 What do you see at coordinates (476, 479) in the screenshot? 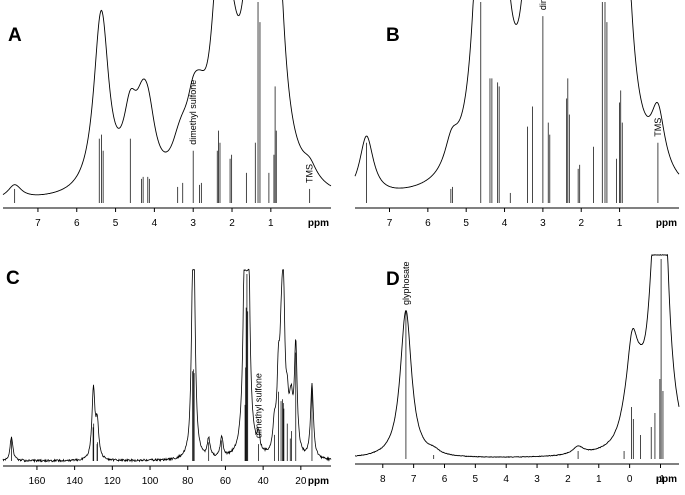
I see `panel-d-tick-label: 5` at bounding box center [476, 479].